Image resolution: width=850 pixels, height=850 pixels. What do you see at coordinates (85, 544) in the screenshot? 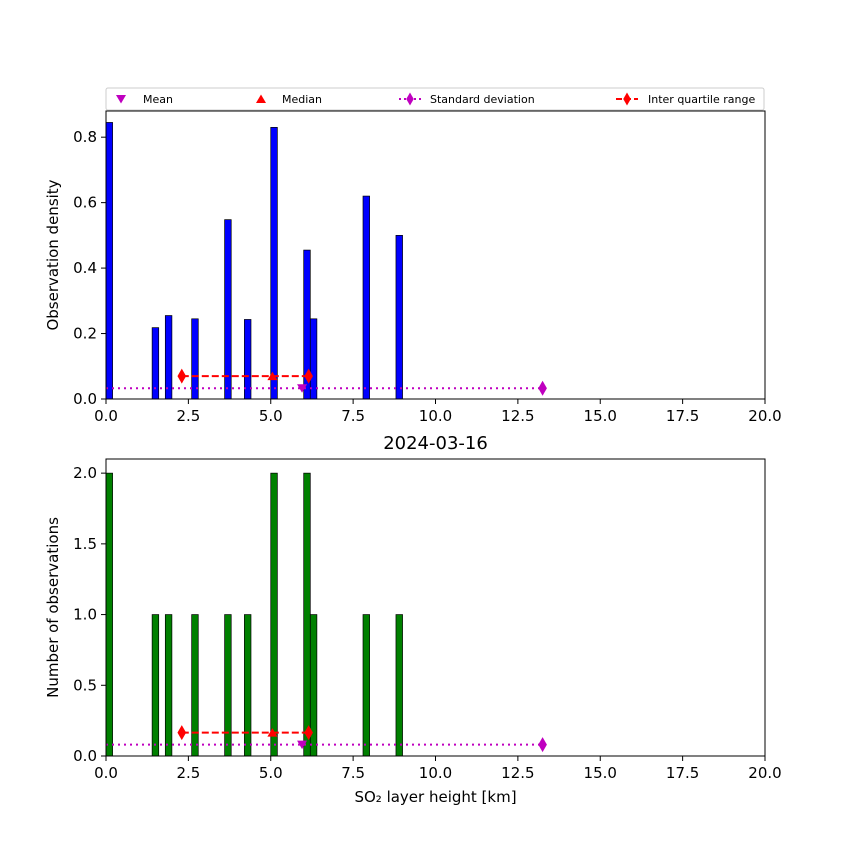
I see `y-tick-label: 1.5` at bounding box center [85, 544].